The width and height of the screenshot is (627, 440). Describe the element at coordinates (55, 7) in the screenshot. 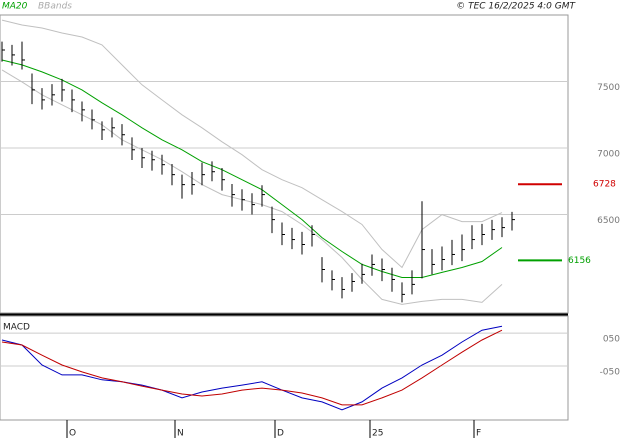

I see `bands-legend: BBands` at that location.